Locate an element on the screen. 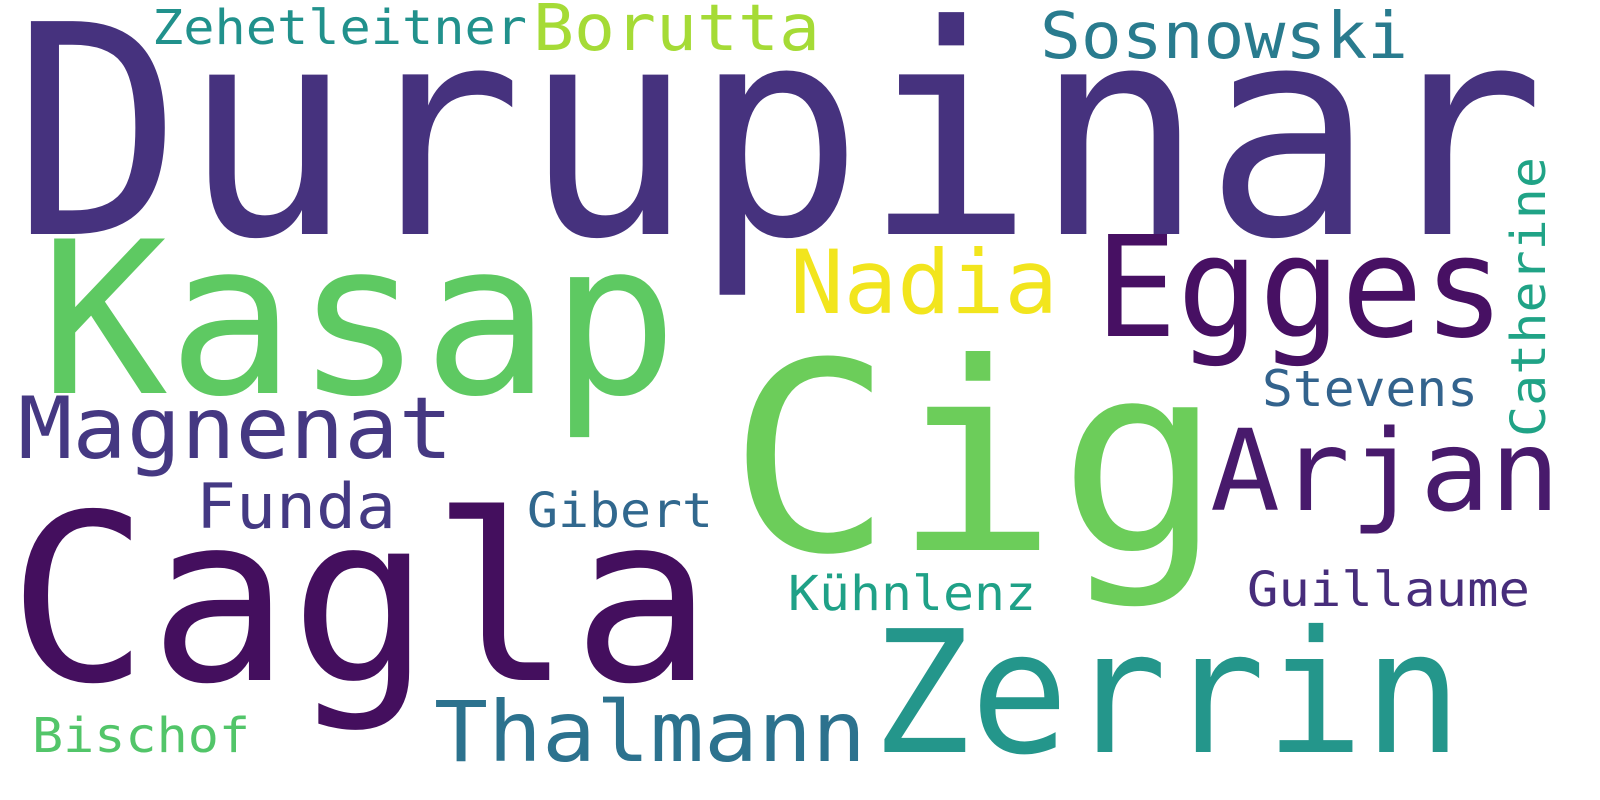  word-nadia: Nadia is located at coordinates (924, 282).